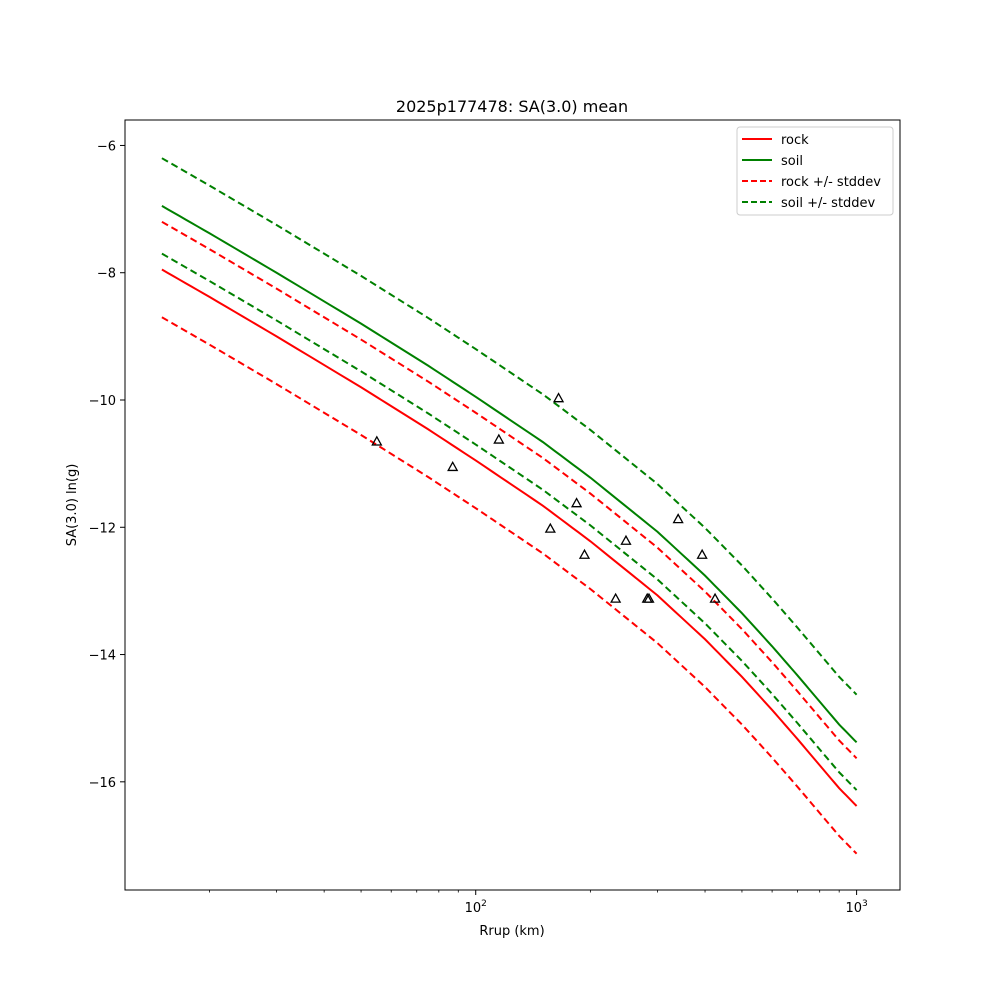 The width and height of the screenshot is (1000, 1000). I want to click on legend-label-1: soil, so click(792, 161).